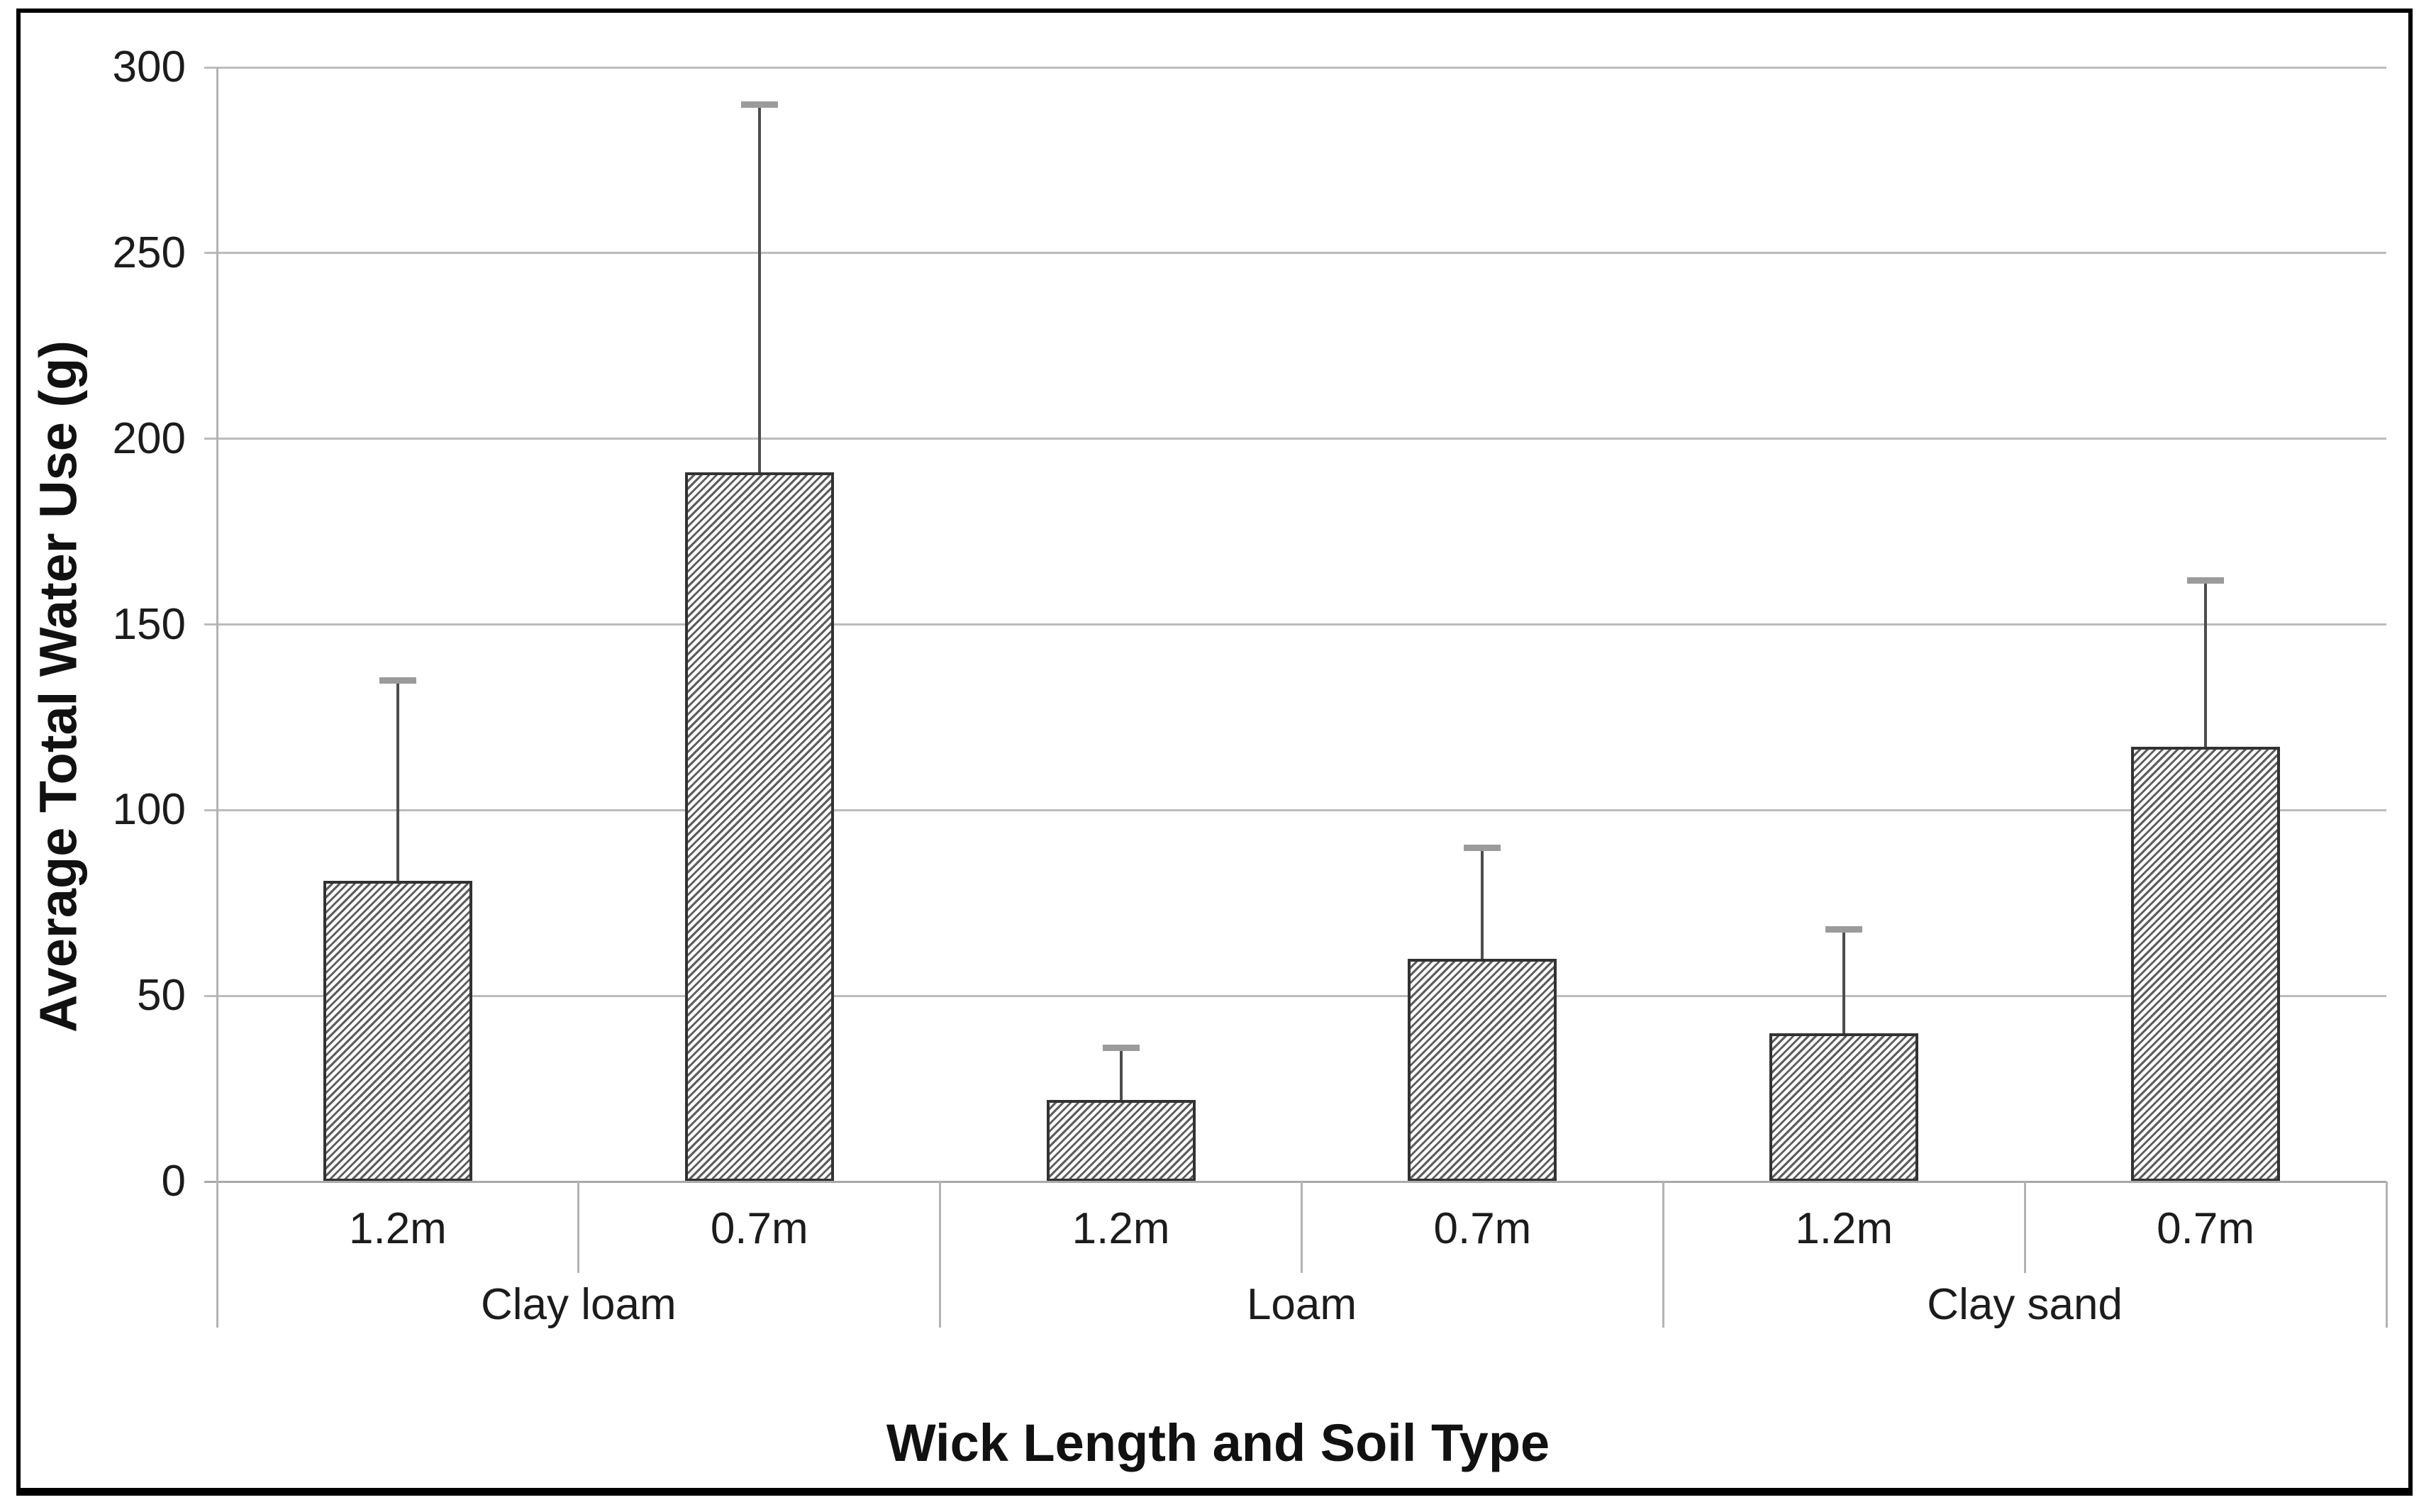  What do you see at coordinates (149, 624) in the screenshot?
I see `y-tick-label: 150` at bounding box center [149, 624].